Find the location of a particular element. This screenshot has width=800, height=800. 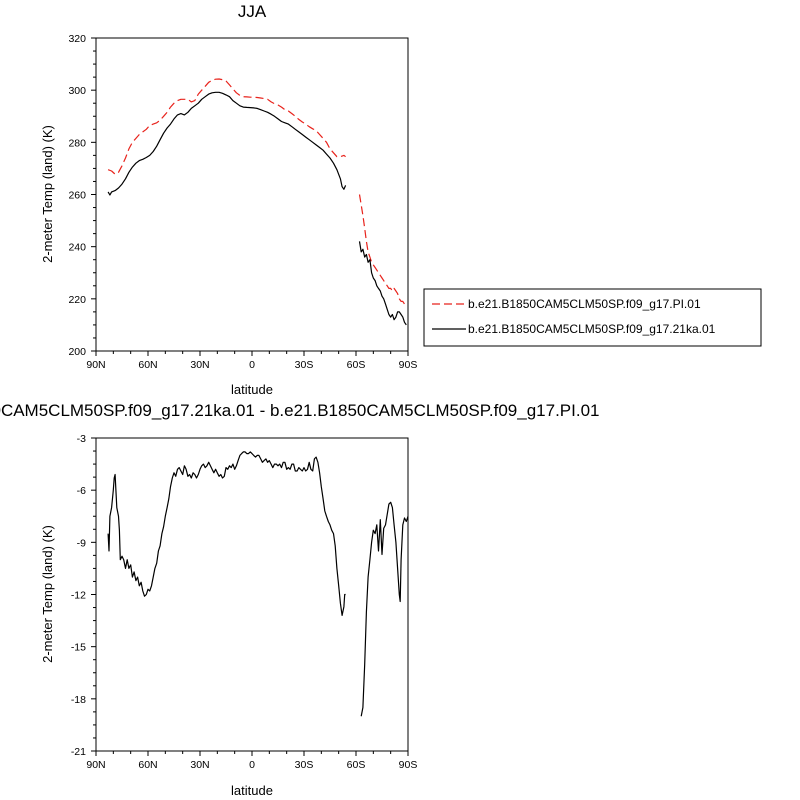

bottom-x-tick-label: 30N is located at coordinates (199, 765).